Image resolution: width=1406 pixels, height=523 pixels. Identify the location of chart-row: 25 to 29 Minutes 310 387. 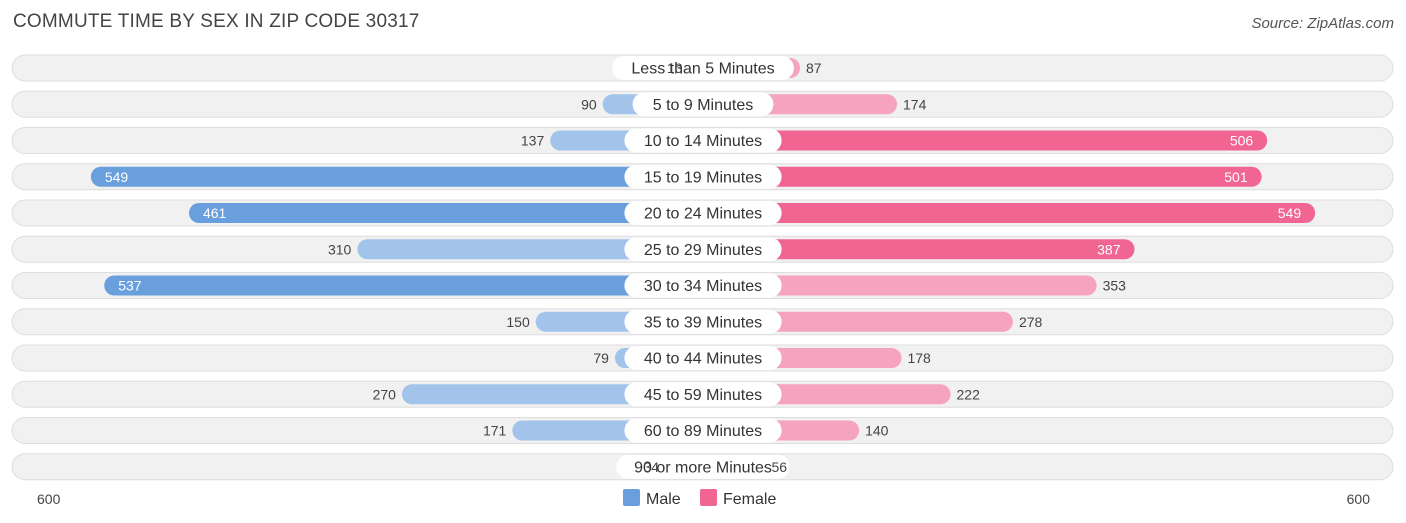
(702, 249).